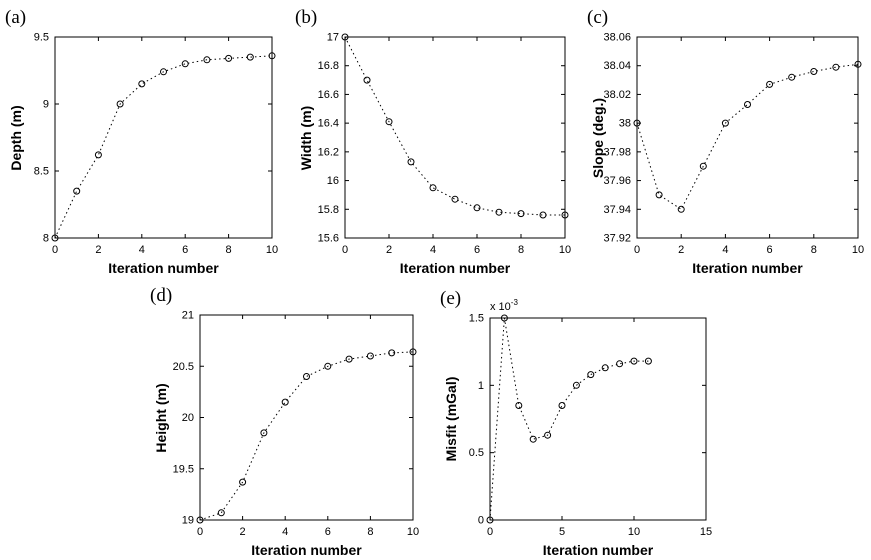 This screenshot has width=871, height=560. Describe the element at coordinates (481, 386) in the screenshot. I see `y-tick-label: 1` at that location.